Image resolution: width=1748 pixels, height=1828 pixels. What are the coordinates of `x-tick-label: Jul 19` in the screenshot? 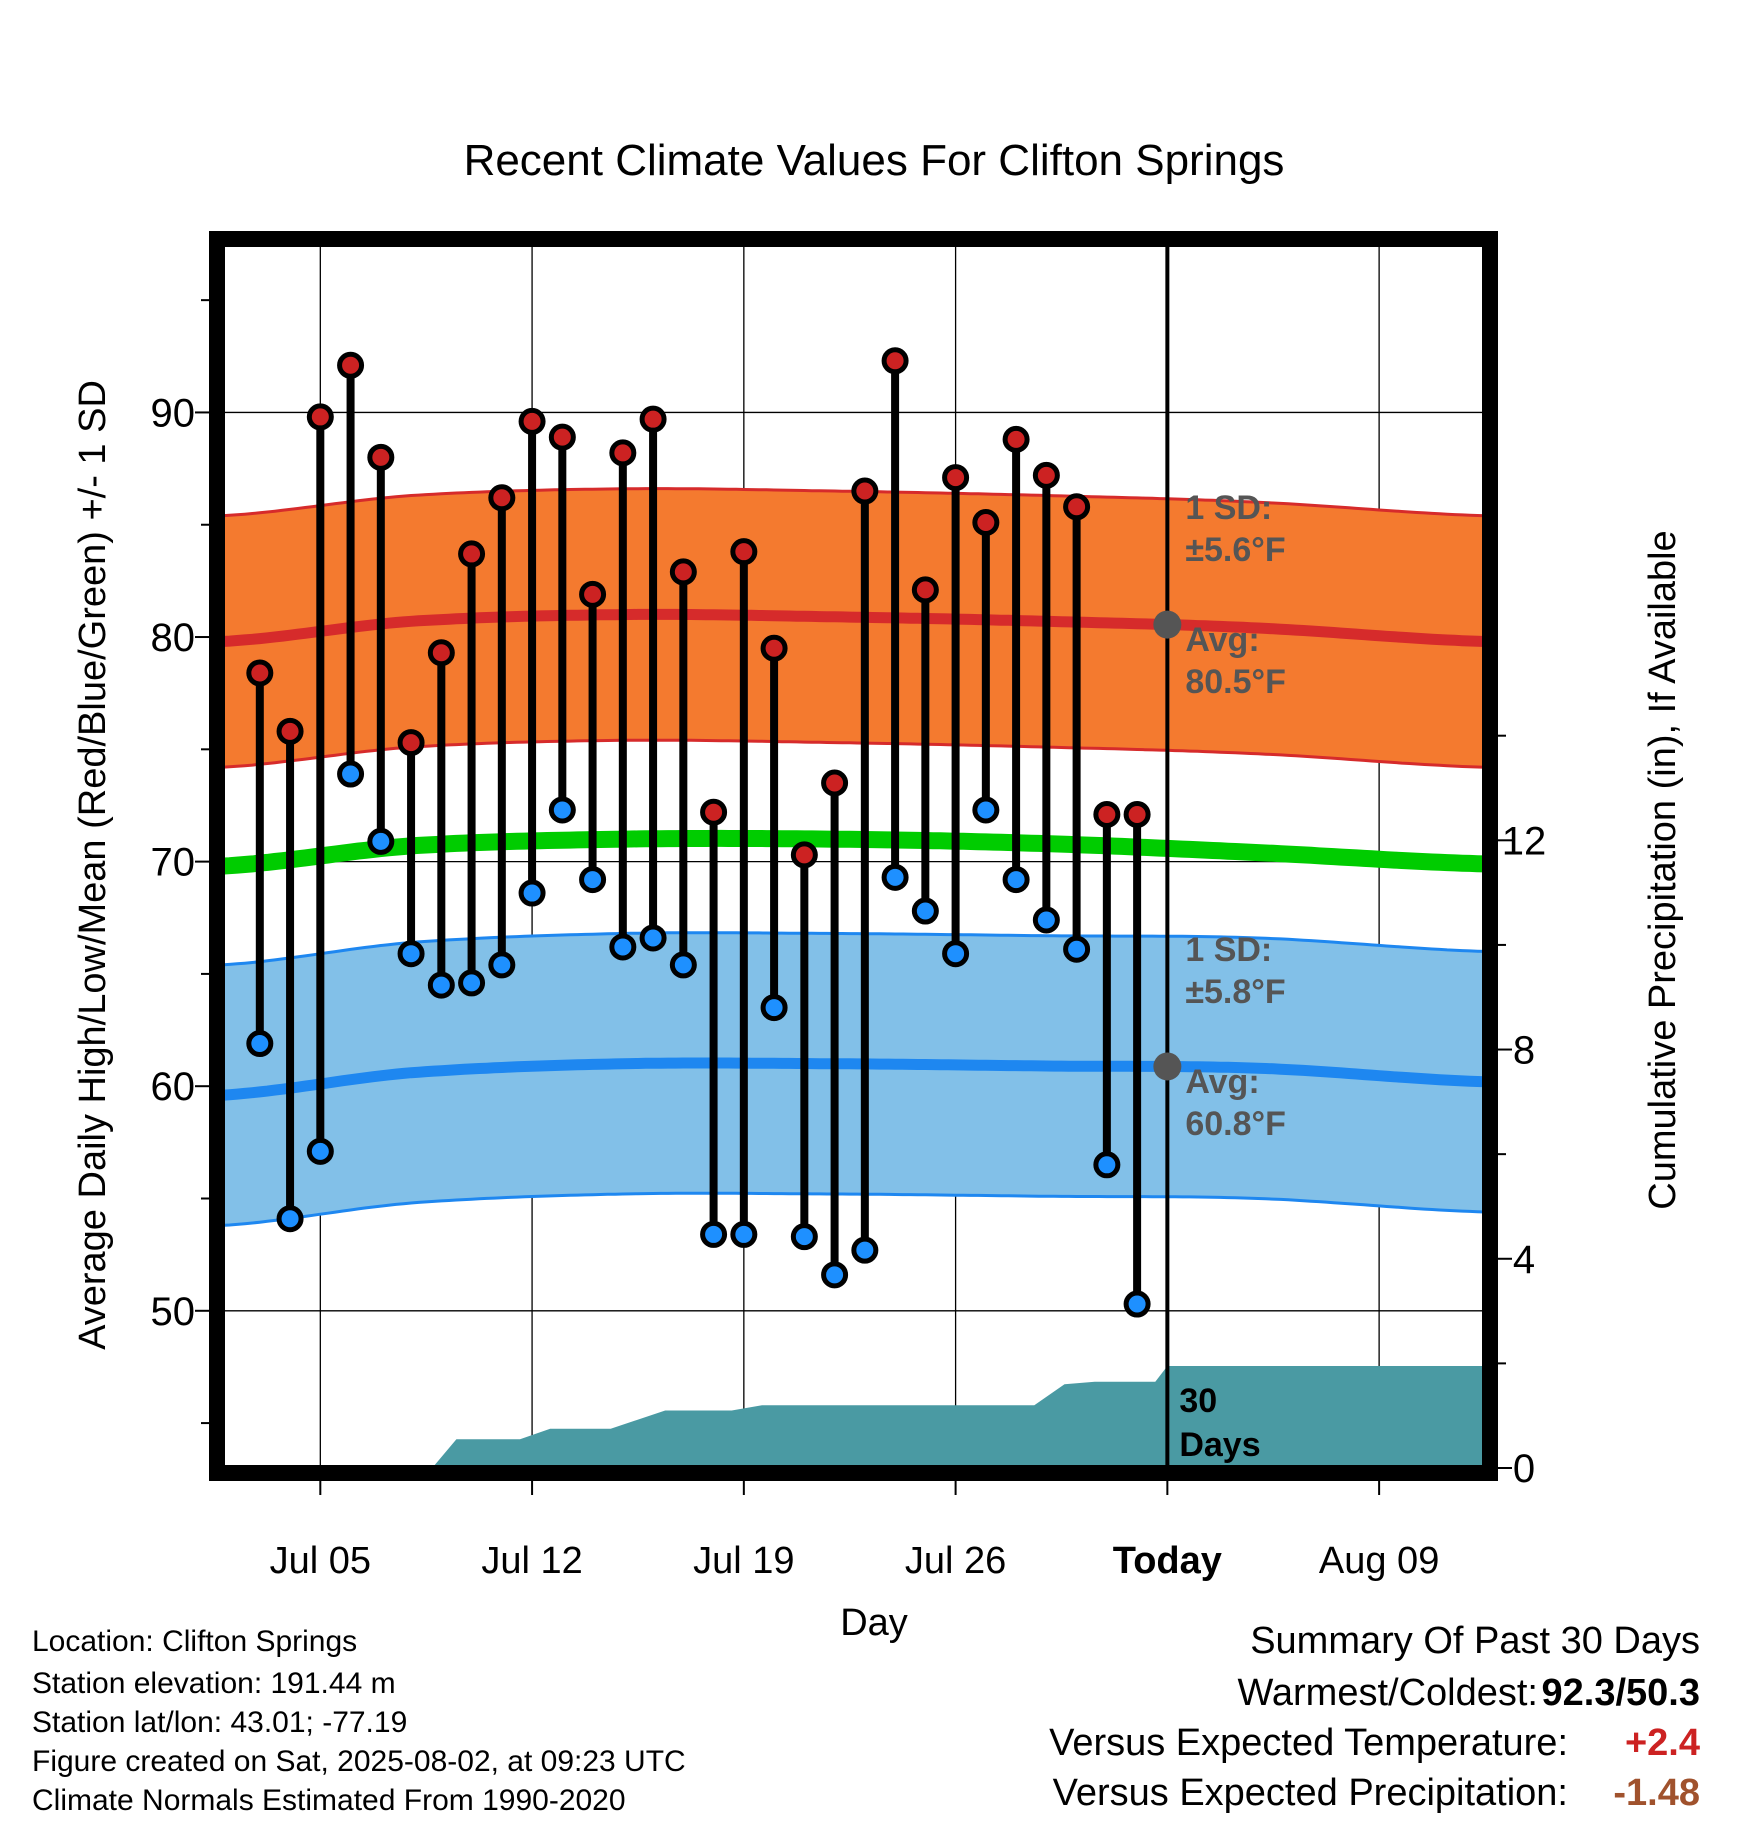 It's located at (743, 1561).